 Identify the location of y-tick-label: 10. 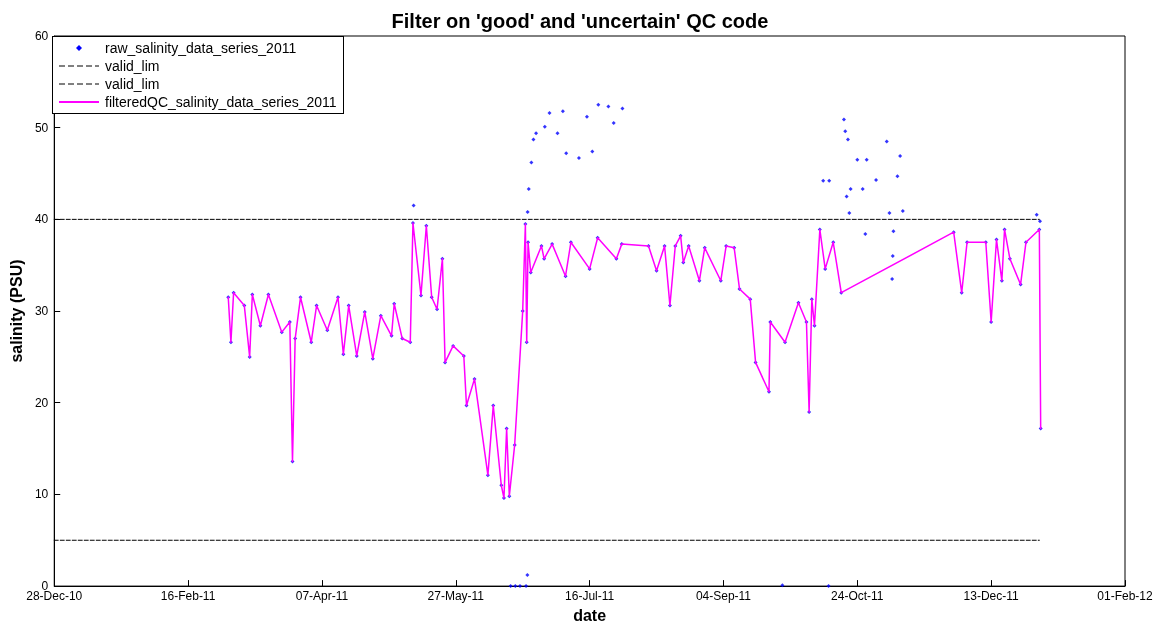
(41, 494).